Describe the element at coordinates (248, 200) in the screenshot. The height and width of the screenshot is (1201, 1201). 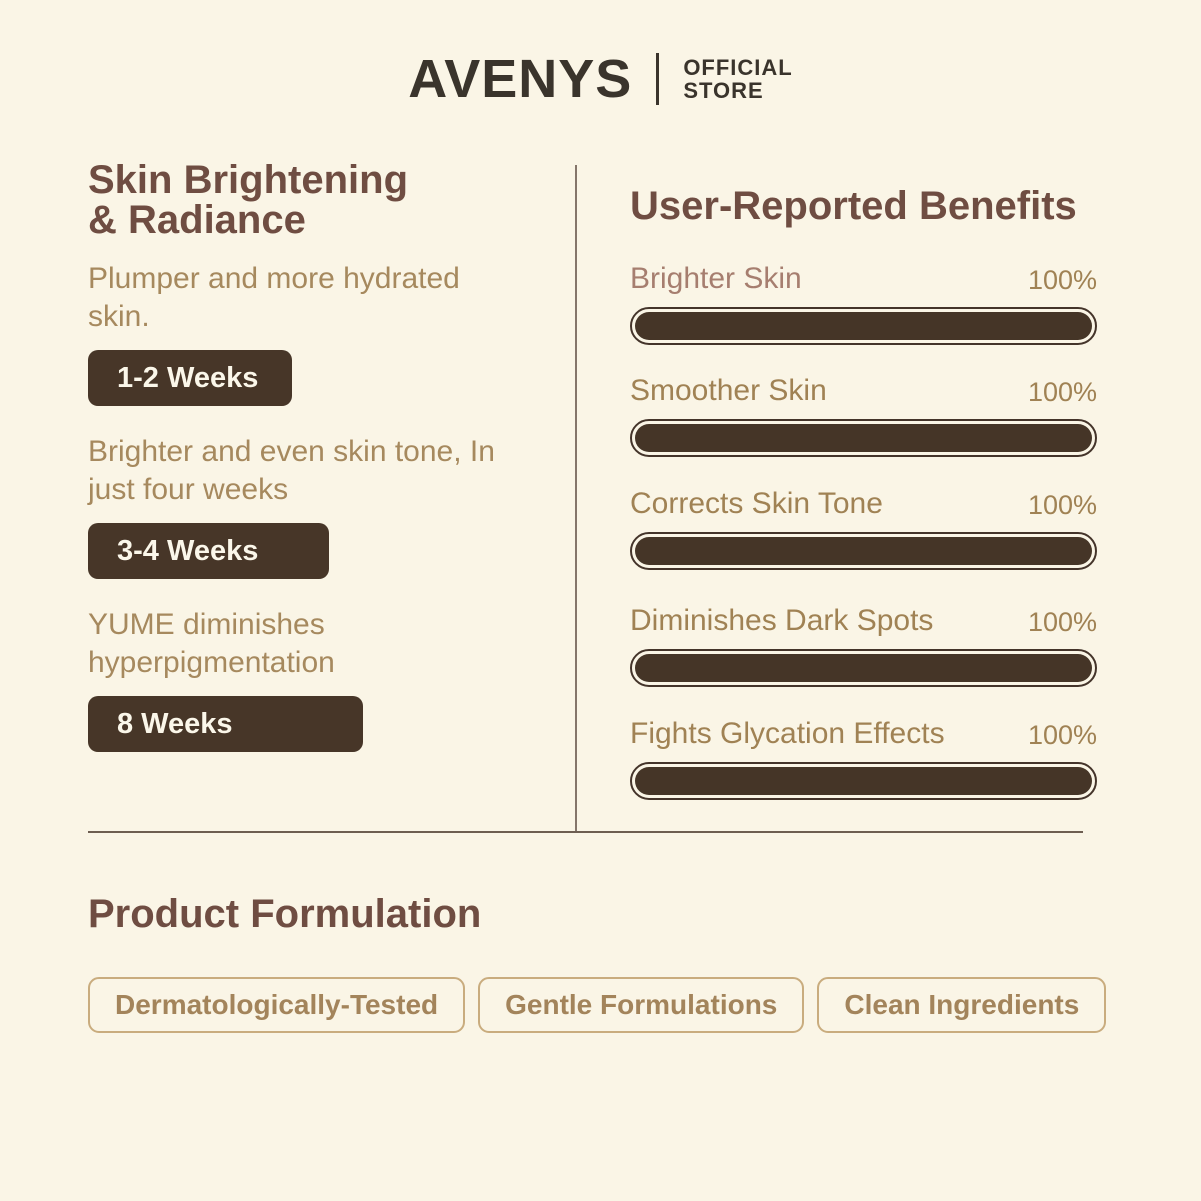
I see `left-section-title: Skin Brightening & Radiance` at that location.